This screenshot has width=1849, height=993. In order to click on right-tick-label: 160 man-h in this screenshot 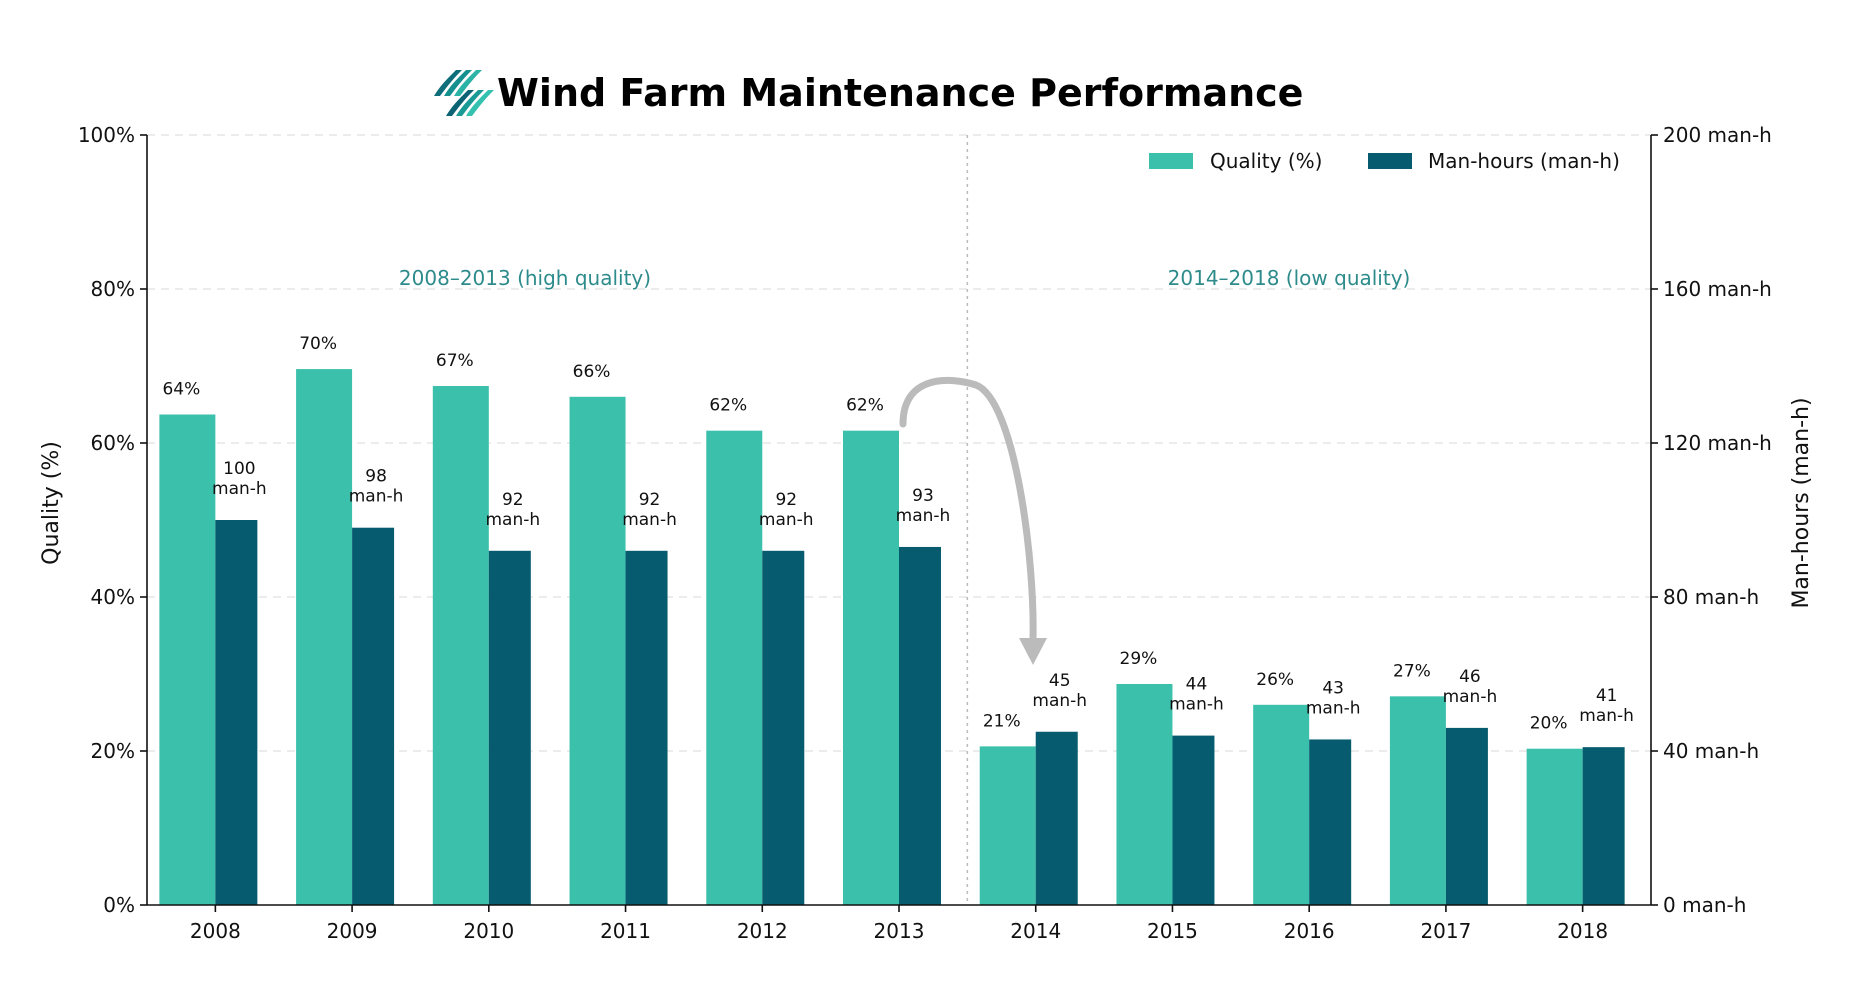, I will do `click(1717, 289)`.